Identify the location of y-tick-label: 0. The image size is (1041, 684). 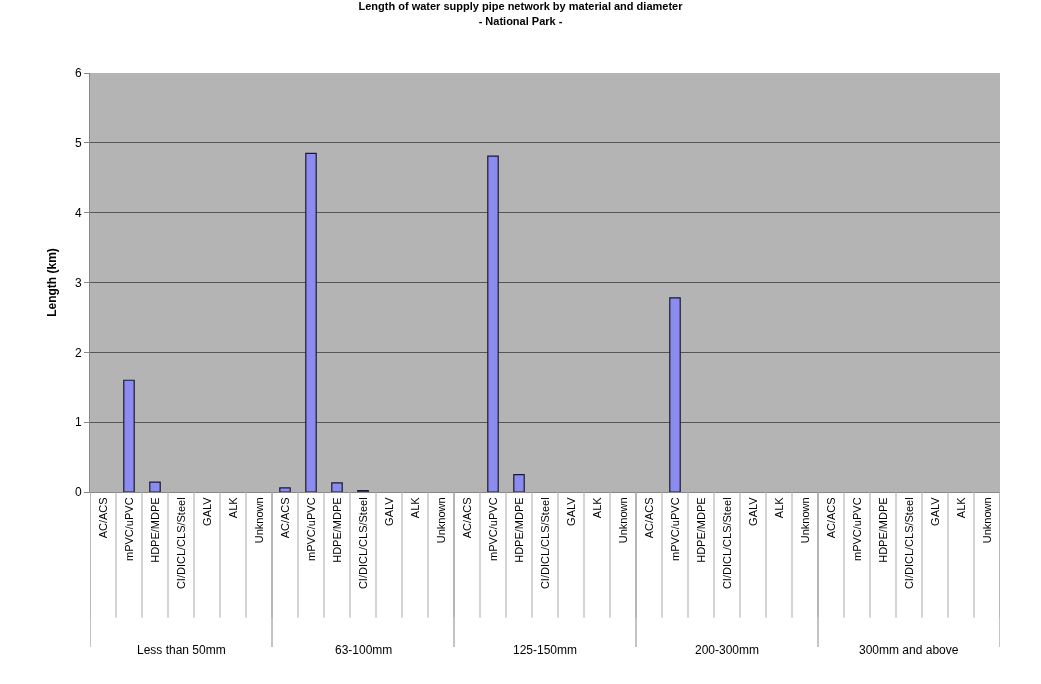
(78, 492).